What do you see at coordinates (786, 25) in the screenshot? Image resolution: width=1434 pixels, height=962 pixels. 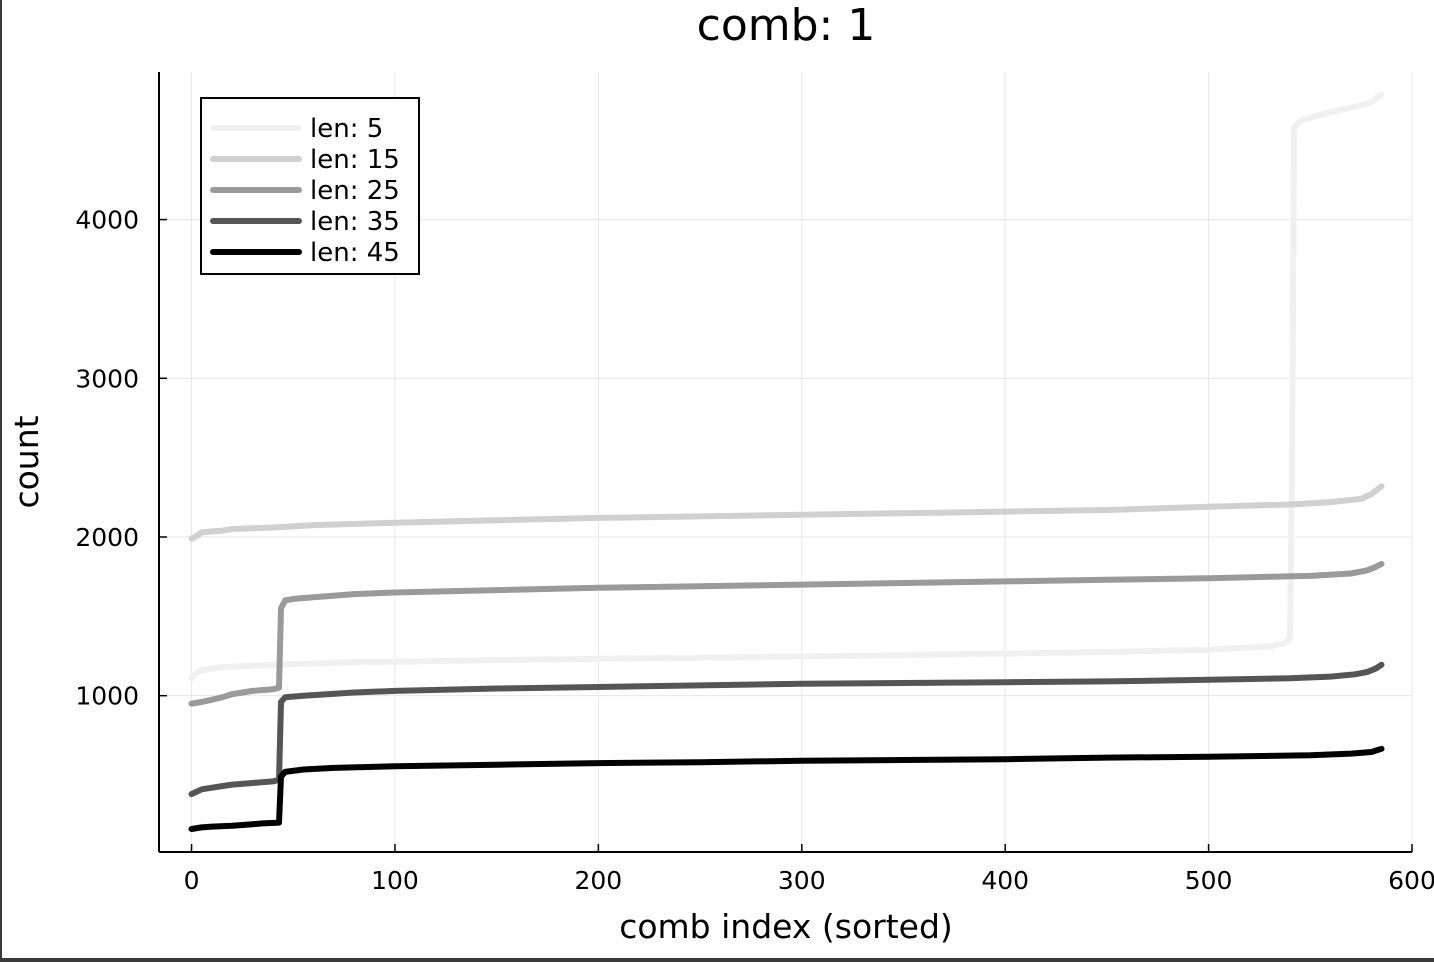 I see `chart-title: comb: 1` at bounding box center [786, 25].